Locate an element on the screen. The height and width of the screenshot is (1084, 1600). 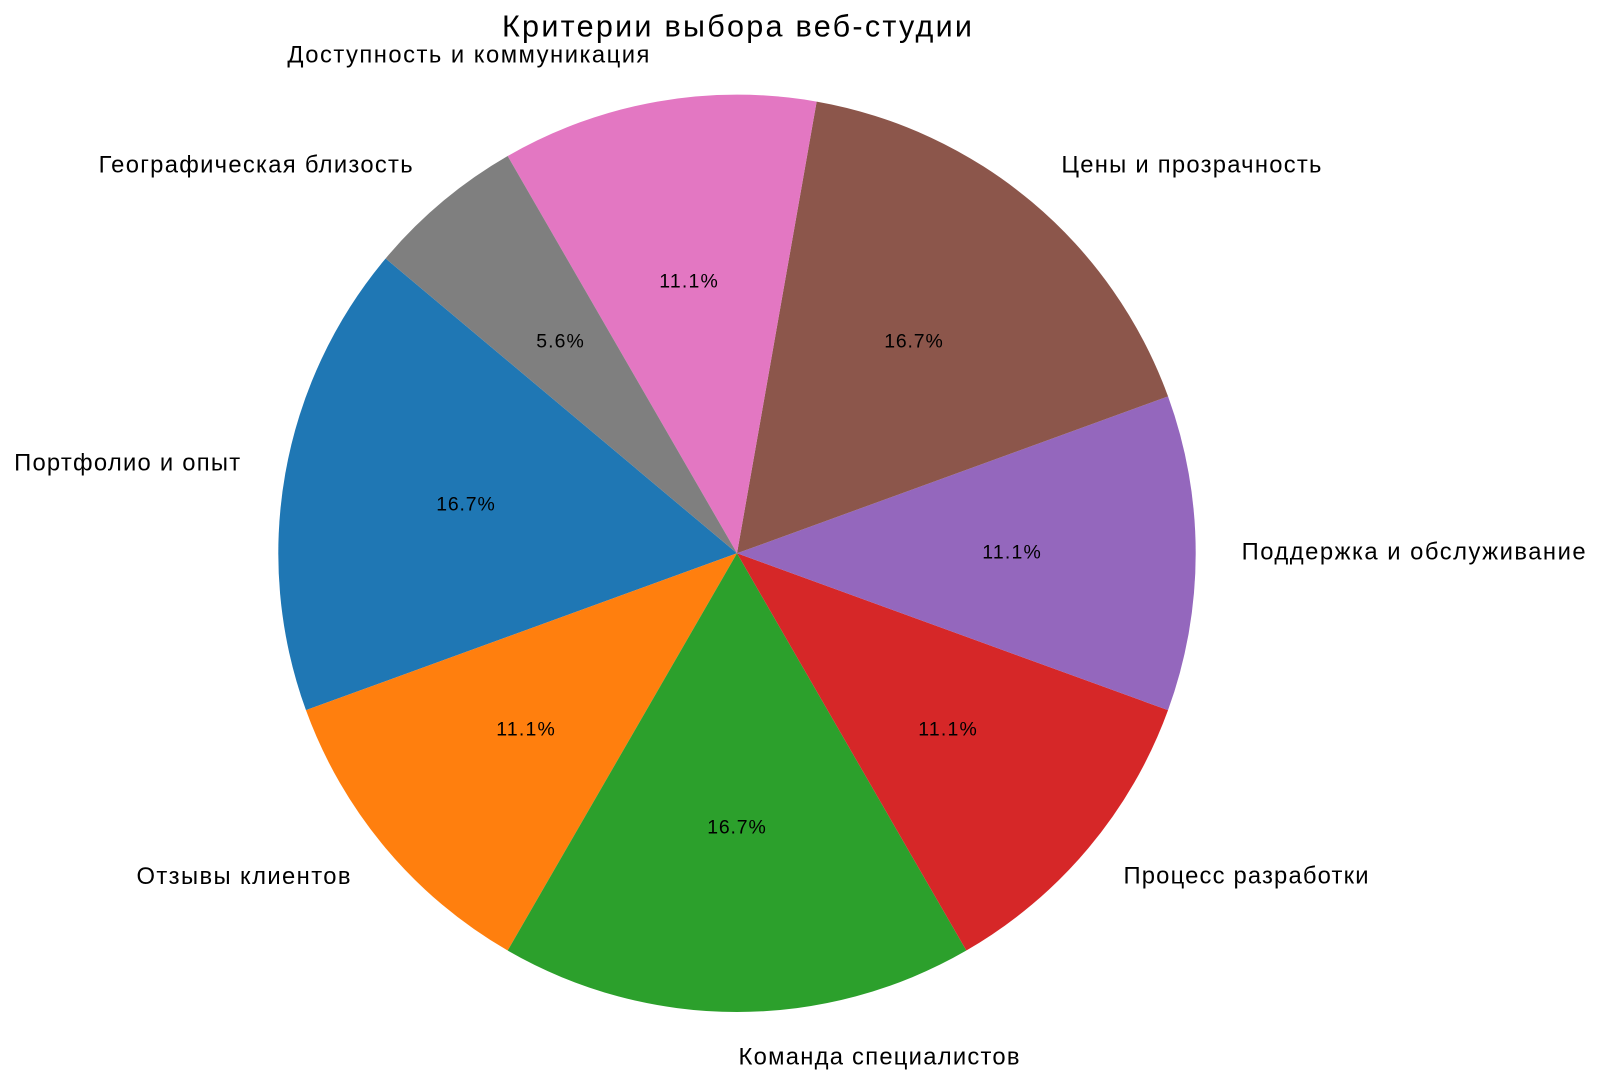
svg-text: Портфолио и опыт is located at coordinates (127, 463).